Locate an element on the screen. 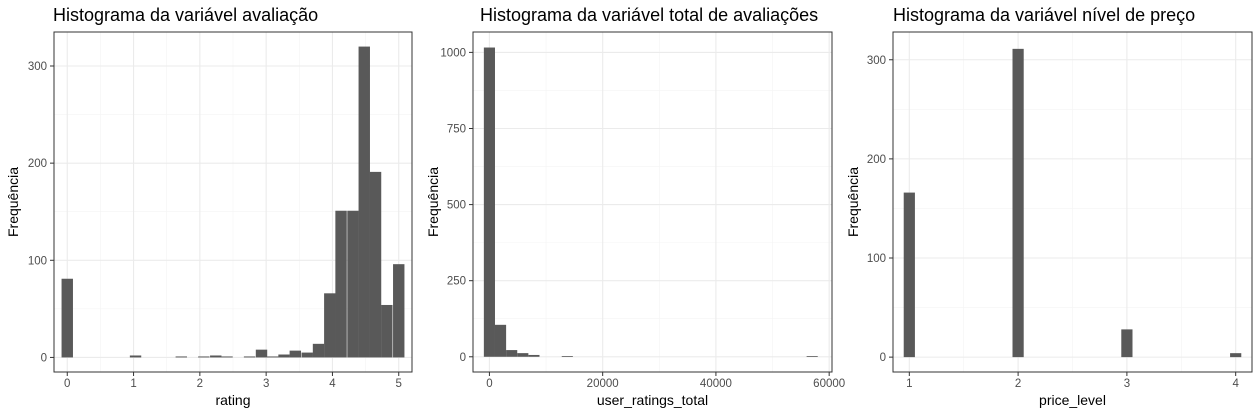 The height and width of the screenshot is (416, 1260). y-tick-label: 750 is located at coordinates (456, 129).